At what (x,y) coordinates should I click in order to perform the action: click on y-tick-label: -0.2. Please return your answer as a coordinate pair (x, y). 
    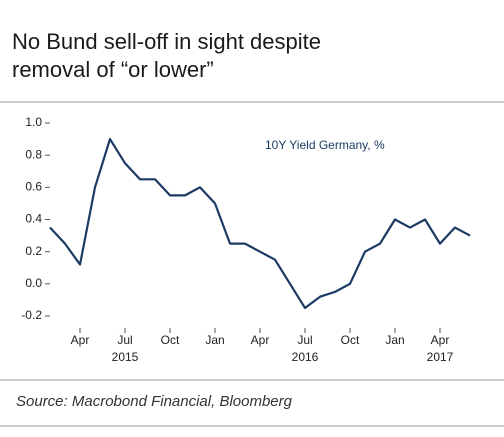
    Looking at the image, I should click on (31, 315).